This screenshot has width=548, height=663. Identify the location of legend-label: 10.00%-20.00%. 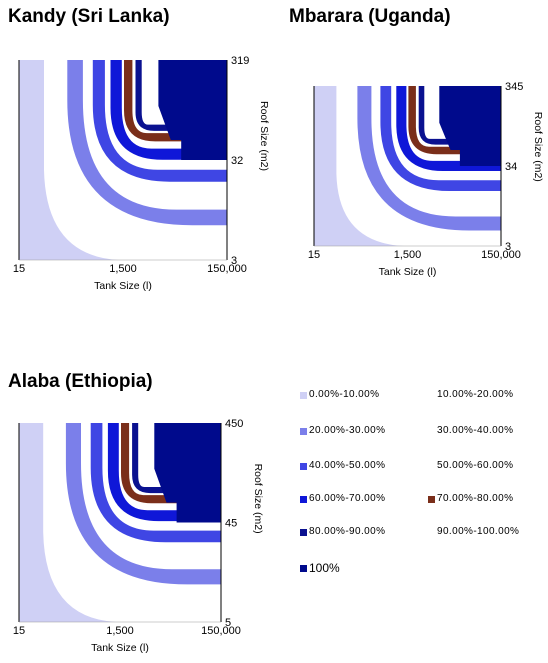
(475, 394).